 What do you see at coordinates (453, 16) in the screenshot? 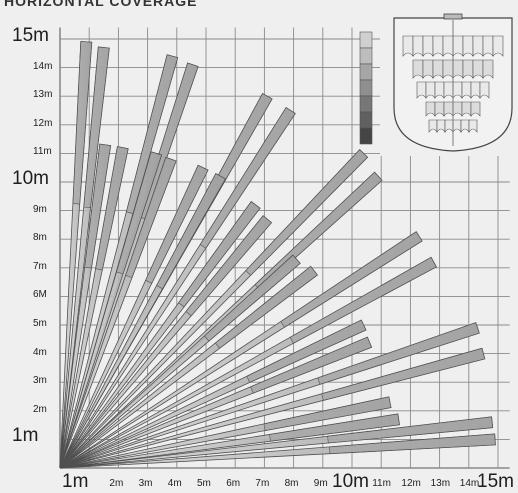
I see `inset-sensor` at bounding box center [453, 16].